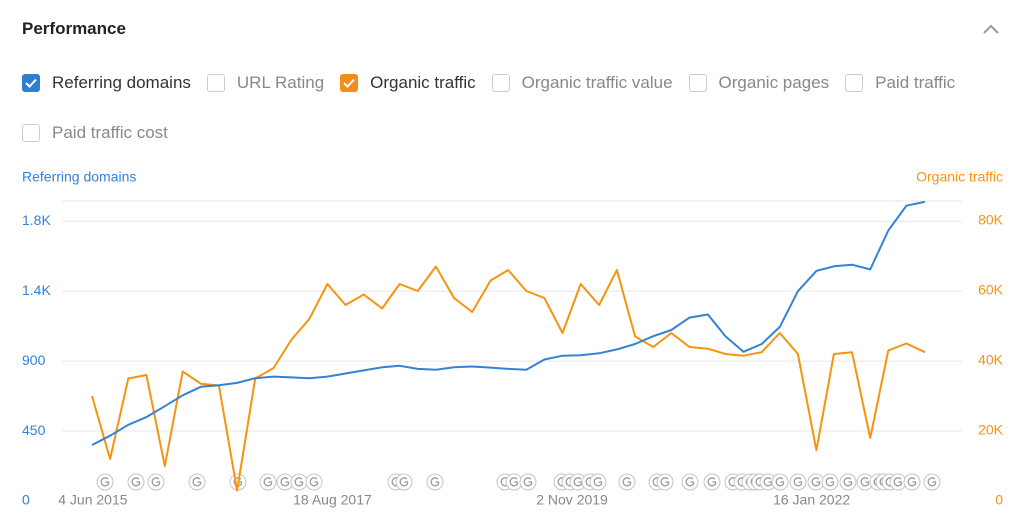  I want to click on filter-label: Referring domains, so click(121, 82).